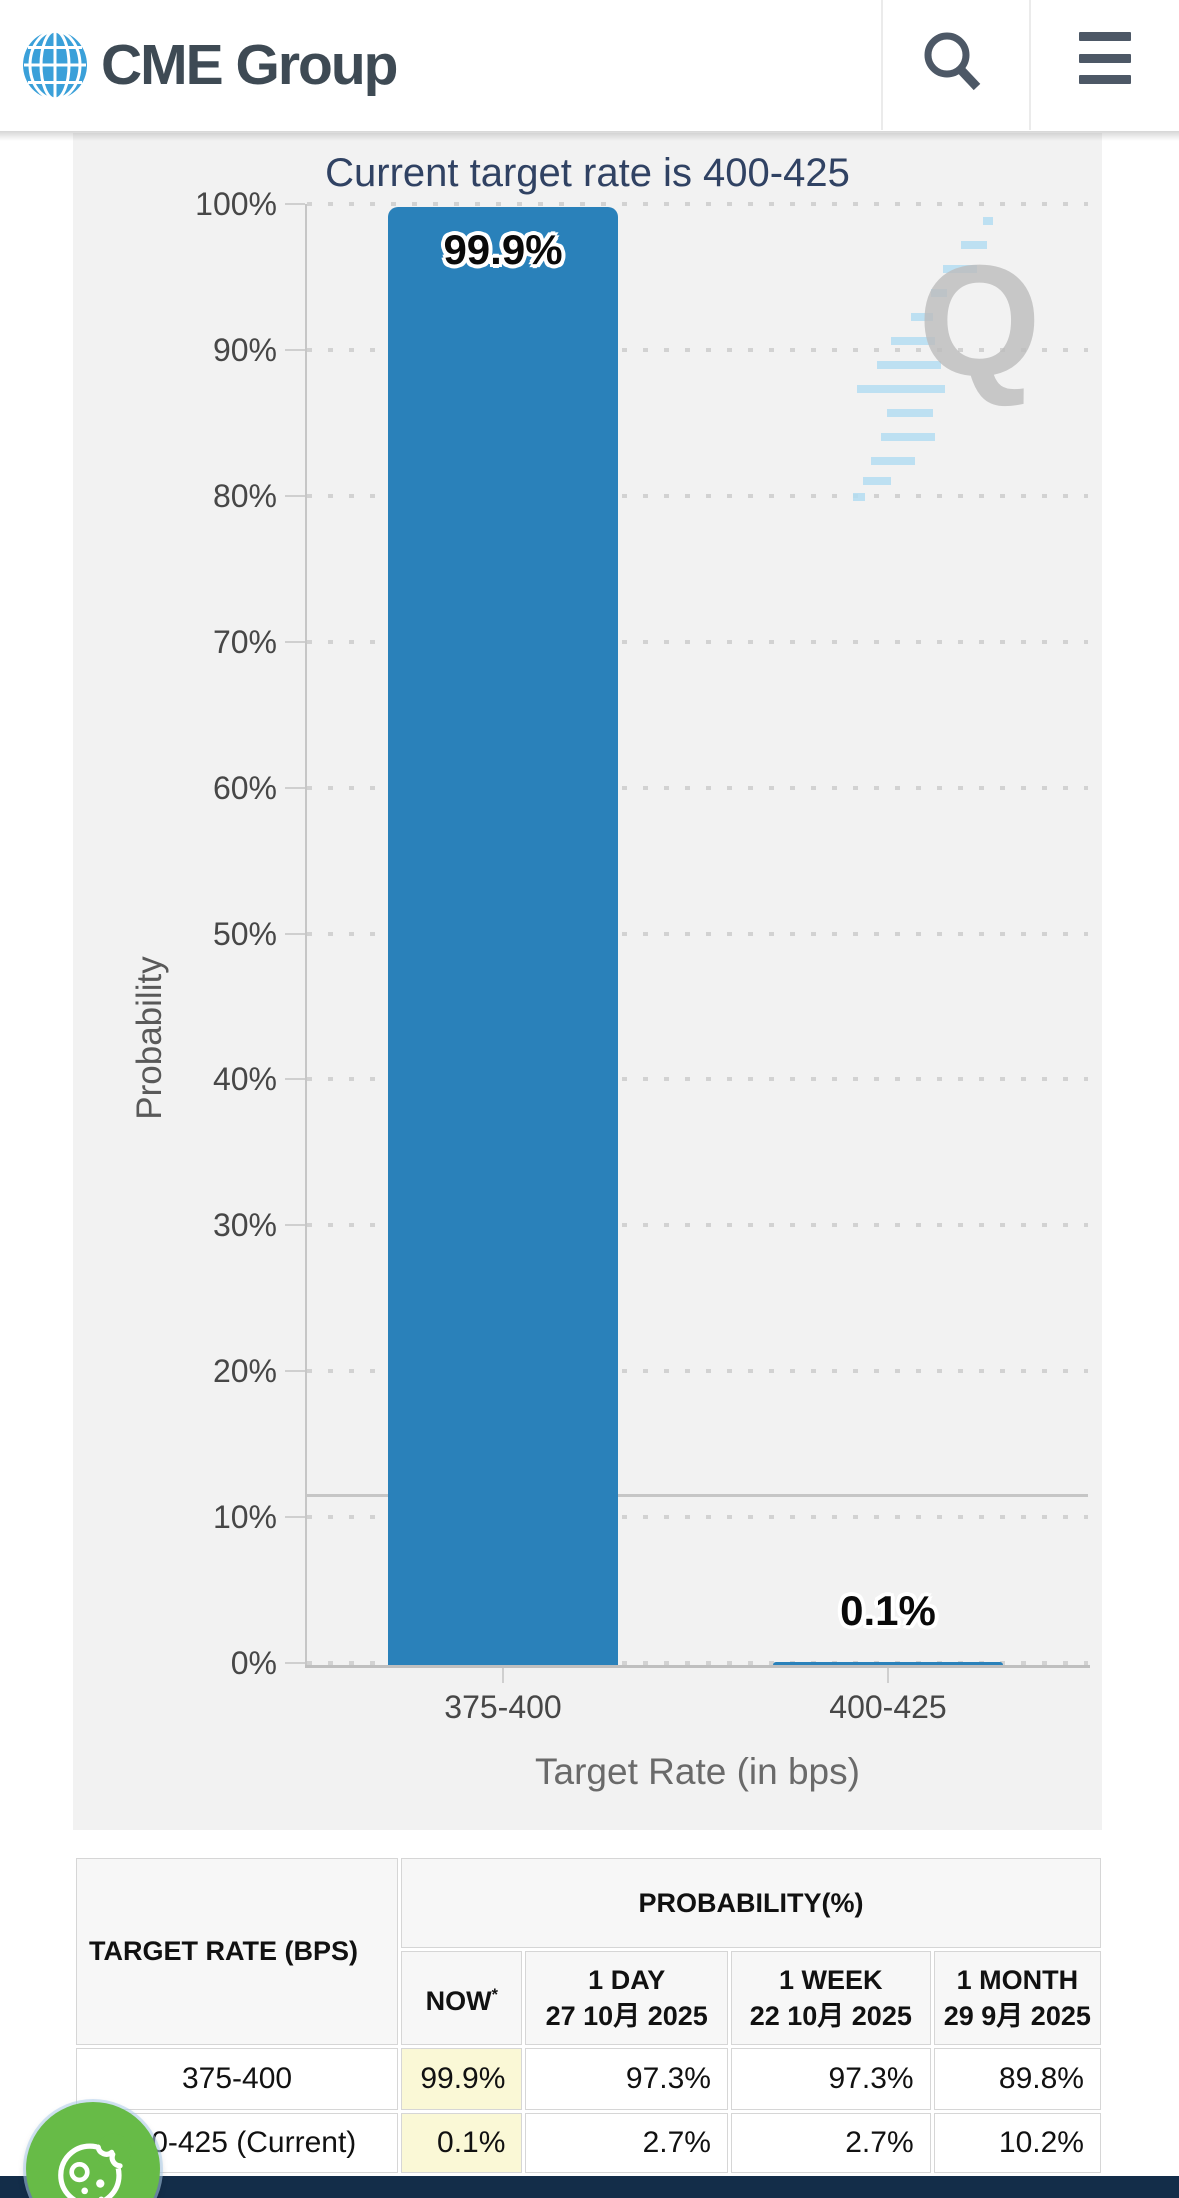 This screenshot has height=2198, width=1179. What do you see at coordinates (626, 2016) in the screenshot?
I see `column-date: 27 10月 2025` at bounding box center [626, 2016].